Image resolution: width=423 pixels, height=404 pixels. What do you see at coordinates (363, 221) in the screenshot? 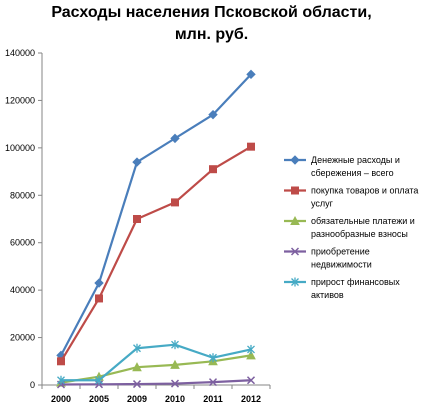
I see `legend-label-line-1: обязательные платежи и` at bounding box center [363, 221].